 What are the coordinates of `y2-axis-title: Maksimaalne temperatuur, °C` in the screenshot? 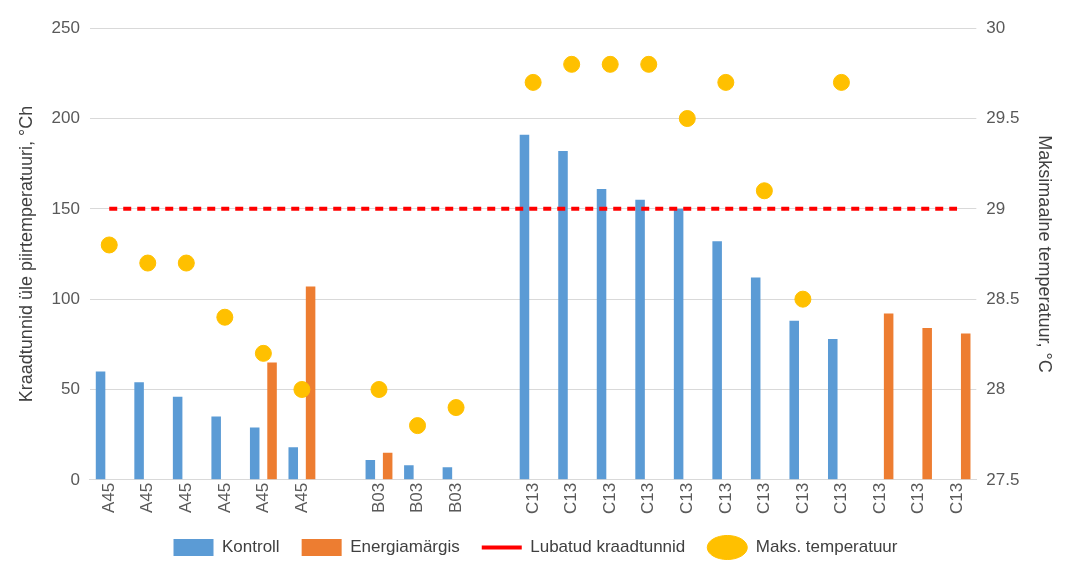 It's located at (1045, 254).